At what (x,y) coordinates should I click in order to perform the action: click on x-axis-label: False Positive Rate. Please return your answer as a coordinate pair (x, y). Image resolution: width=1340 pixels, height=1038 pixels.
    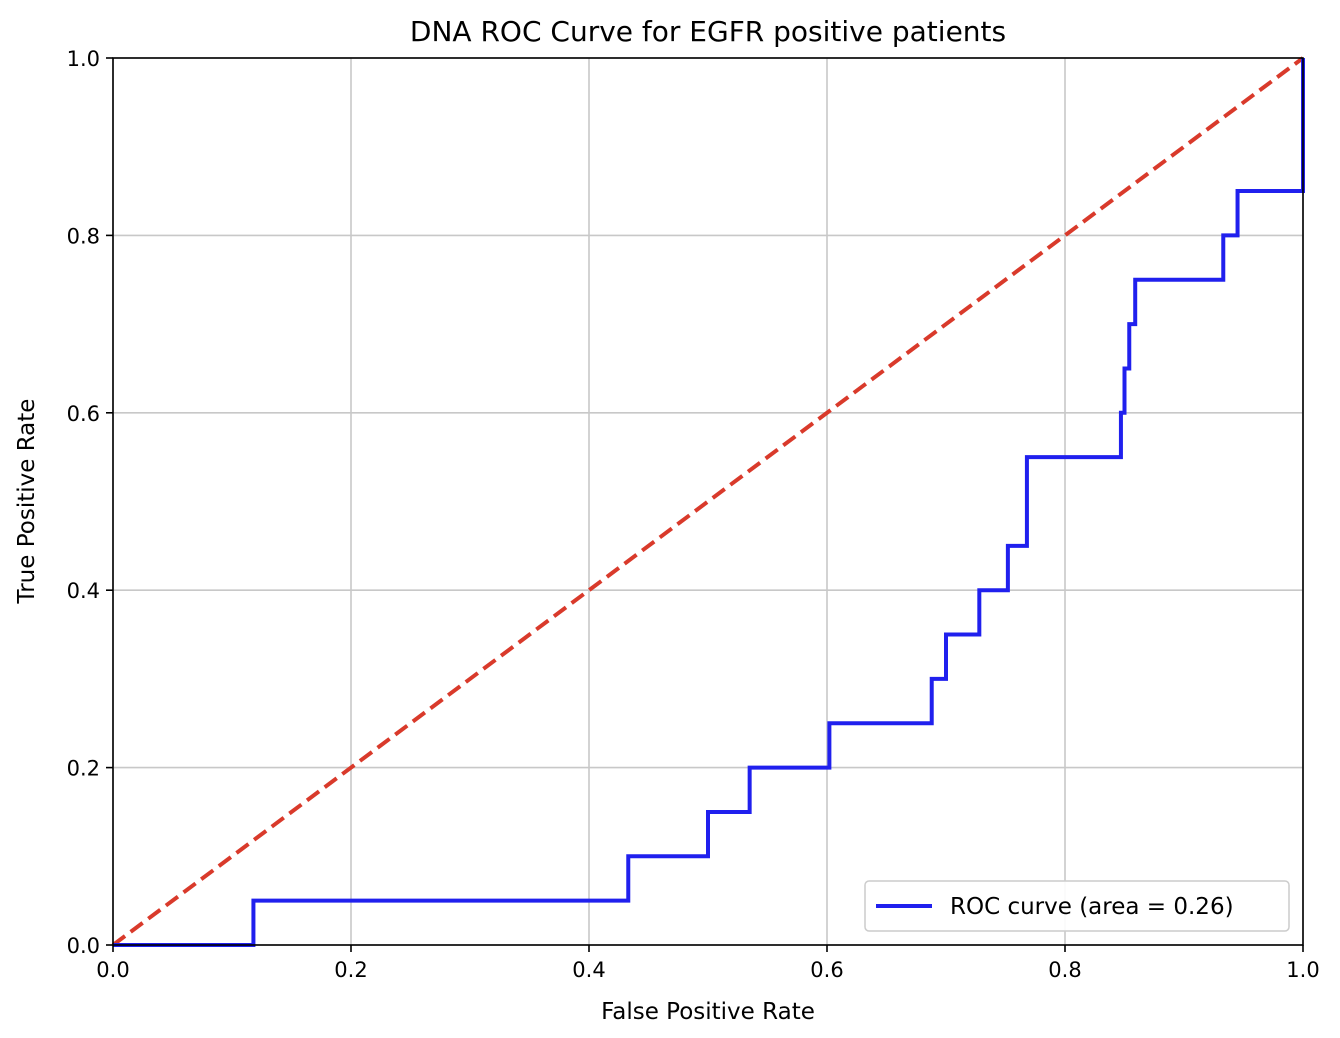
    Looking at the image, I should click on (708, 1012).